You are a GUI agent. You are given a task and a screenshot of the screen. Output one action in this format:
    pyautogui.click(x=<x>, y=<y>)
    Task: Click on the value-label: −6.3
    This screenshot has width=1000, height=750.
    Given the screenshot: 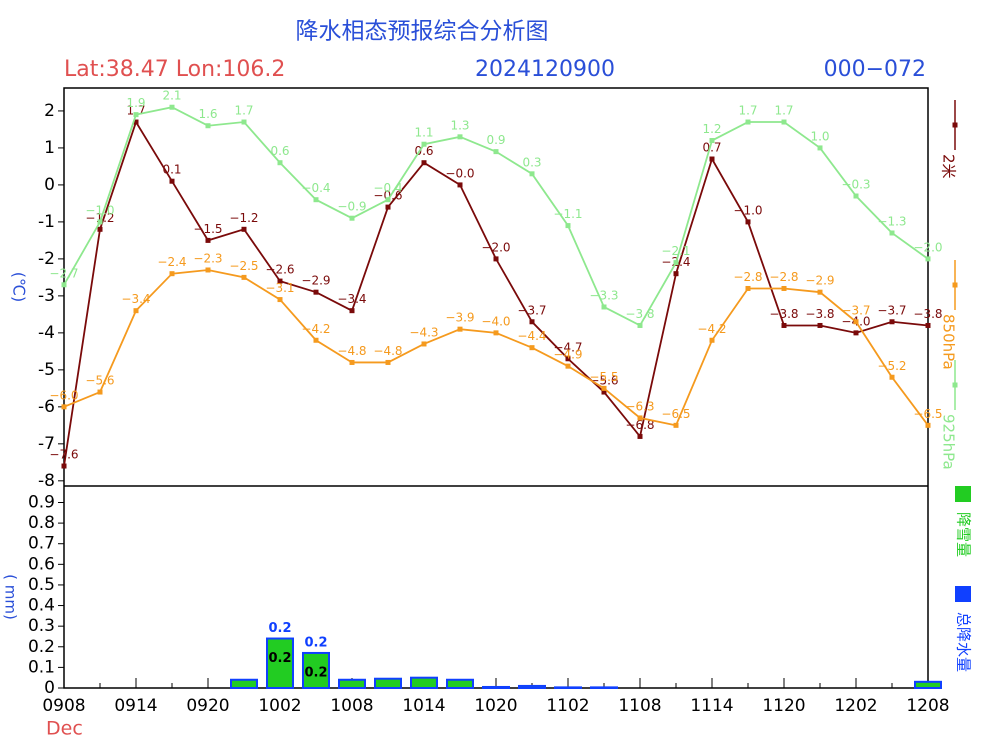 What is the action you would take?
    pyautogui.click(x=639, y=406)
    